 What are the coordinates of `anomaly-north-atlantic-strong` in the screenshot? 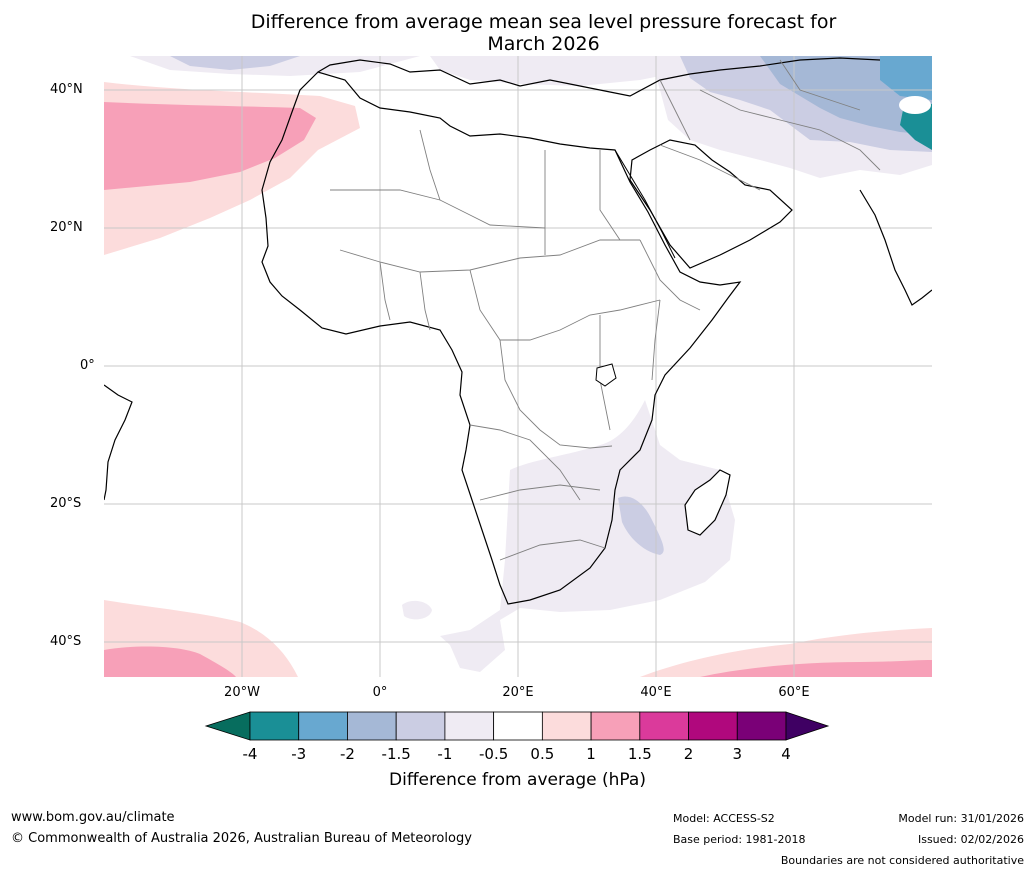 It's located at (210, 146).